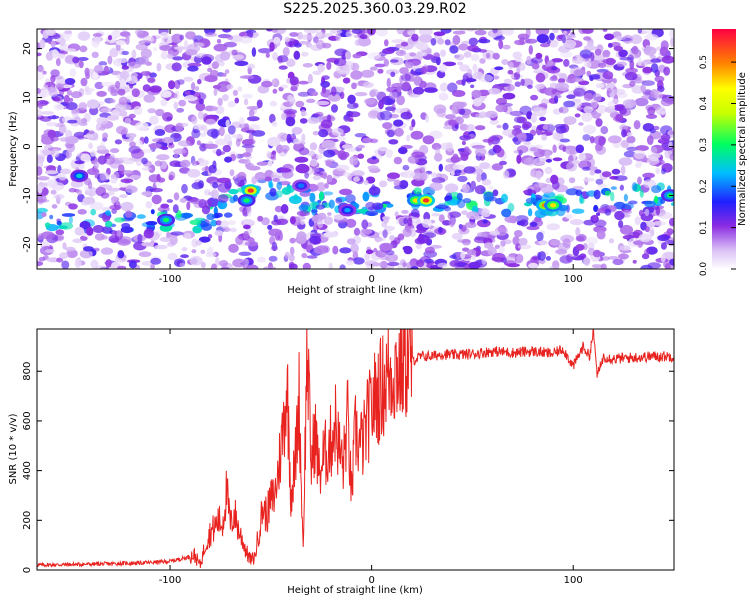  Describe the element at coordinates (704, 227) in the screenshot. I see `colorbar-tick-label: 0.1` at that location.